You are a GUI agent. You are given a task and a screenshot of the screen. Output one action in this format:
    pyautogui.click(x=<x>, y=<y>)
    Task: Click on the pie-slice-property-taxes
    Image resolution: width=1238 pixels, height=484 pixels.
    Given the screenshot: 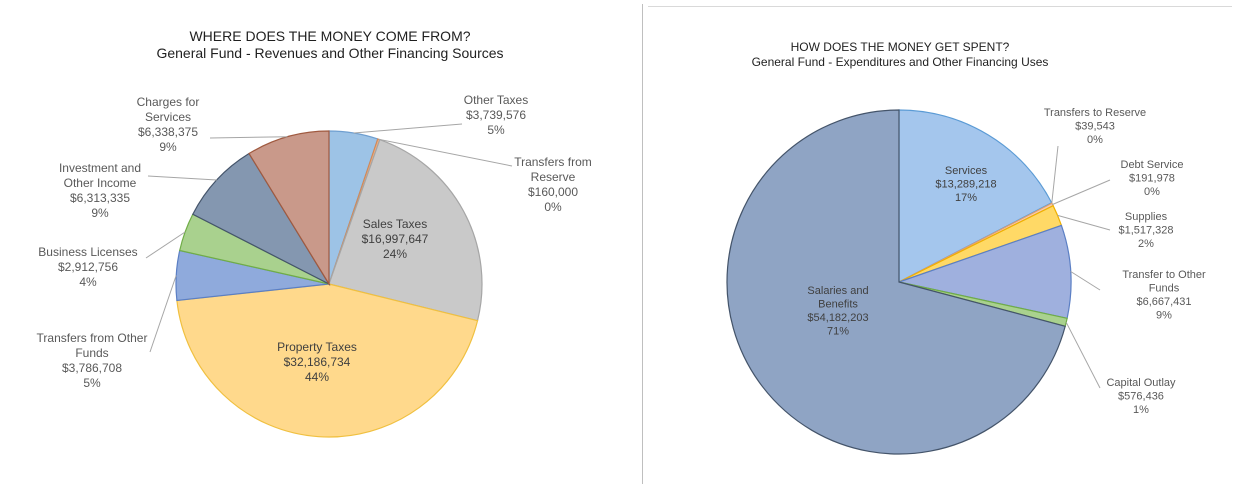 What is the action you would take?
    pyautogui.click(x=327, y=360)
    